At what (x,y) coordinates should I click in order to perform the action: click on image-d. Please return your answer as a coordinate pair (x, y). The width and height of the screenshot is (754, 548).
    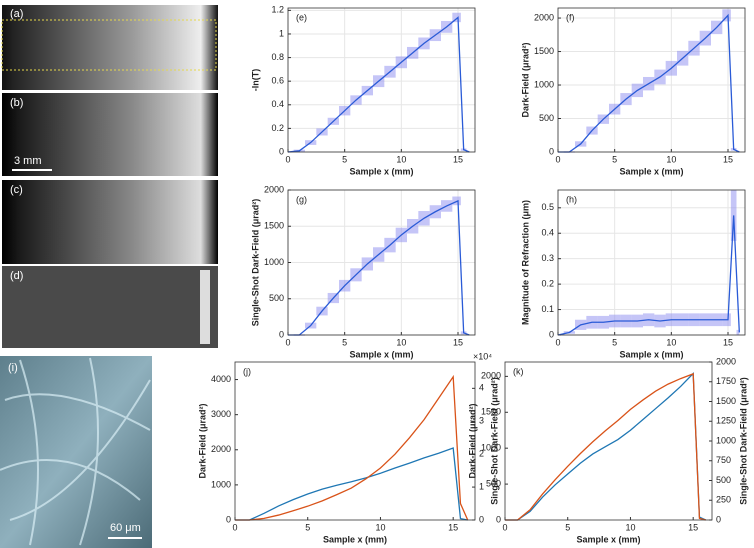
    Looking at the image, I should click on (110, 307).